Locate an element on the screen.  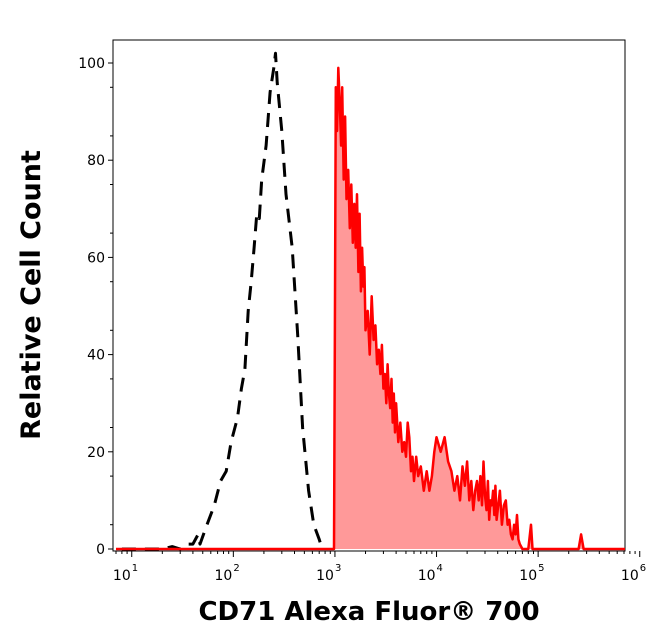
x-tick-exponent: 1 is located at coordinates (135, 568).